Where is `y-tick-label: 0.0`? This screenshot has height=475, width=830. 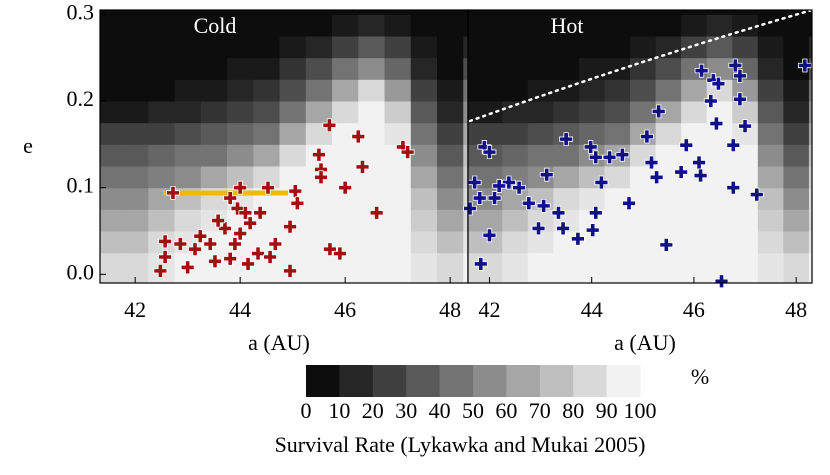 y-tick-label: 0.0 is located at coordinates (81, 271).